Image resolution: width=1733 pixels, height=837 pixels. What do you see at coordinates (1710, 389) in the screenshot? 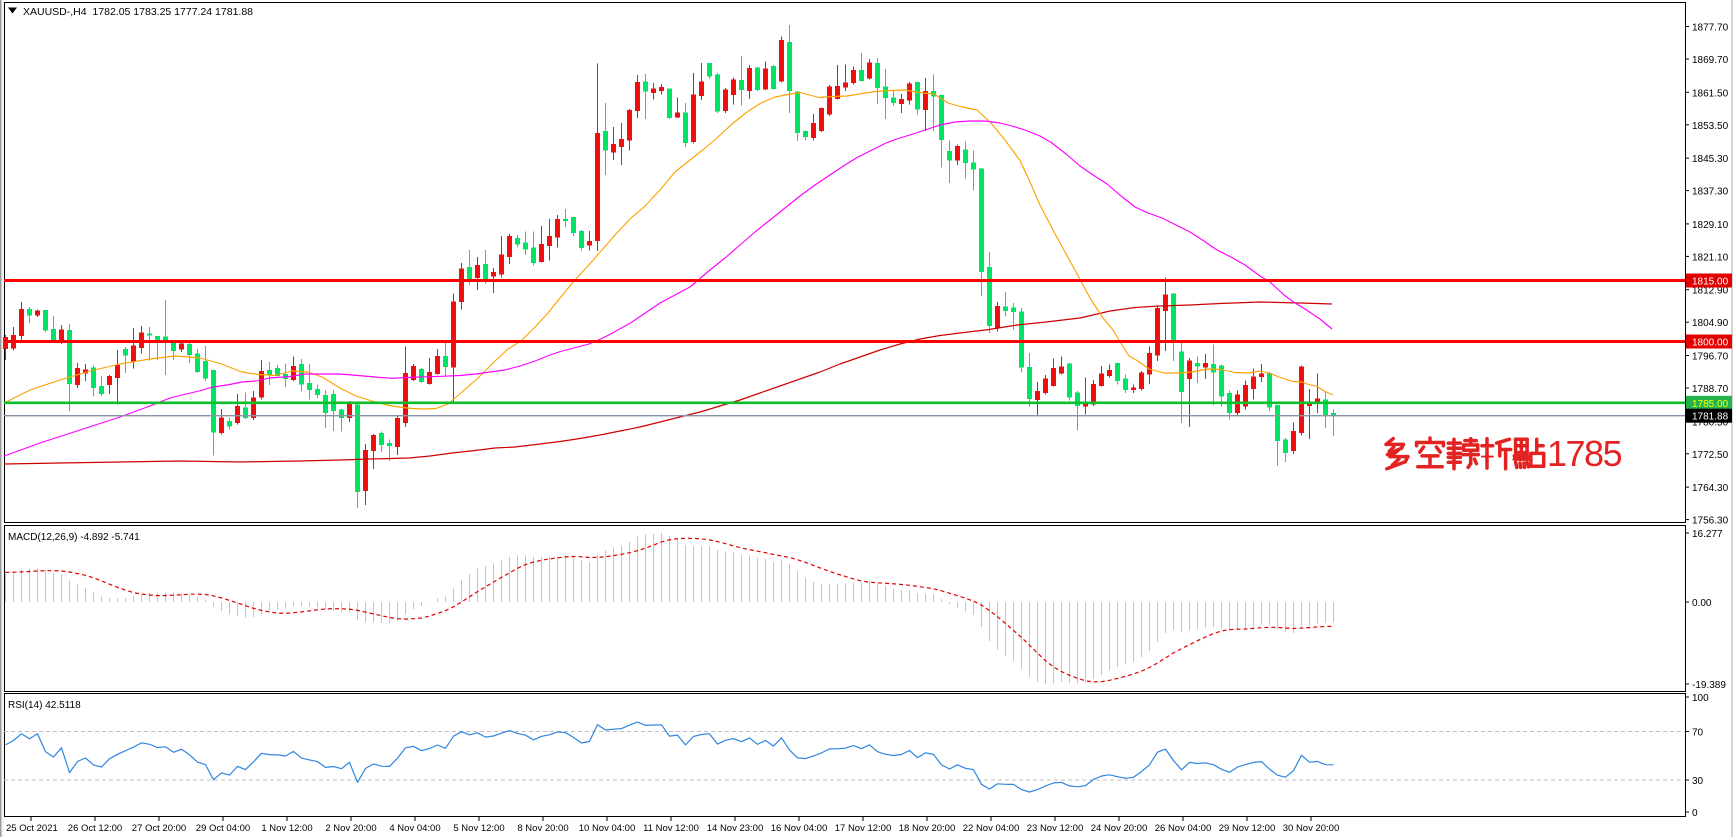
I see `svg-text: 1788.70` at bounding box center [1710, 389].